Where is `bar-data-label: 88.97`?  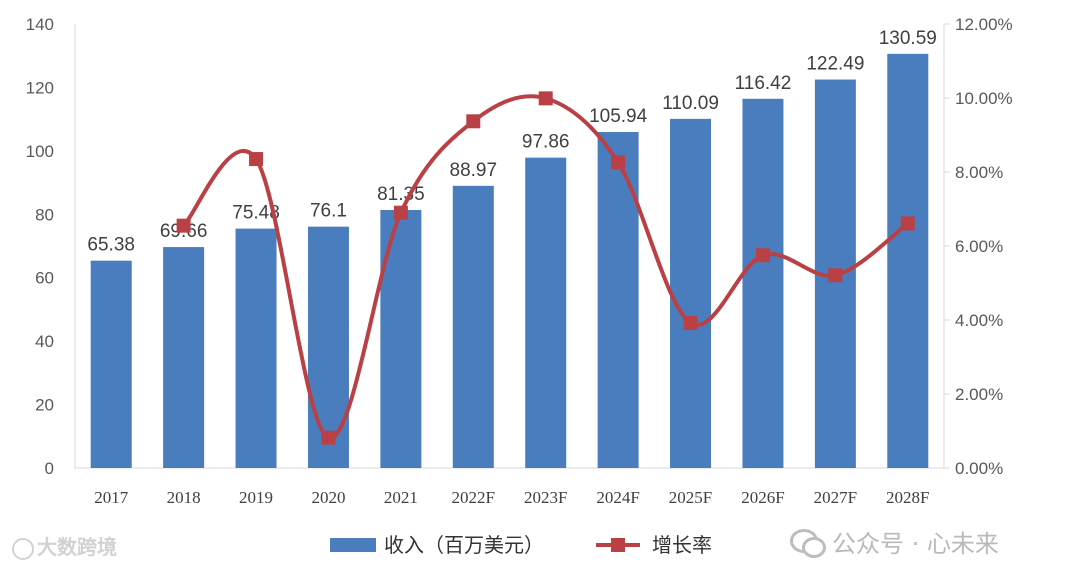 bar-data-label: 88.97 is located at coordinates (474, 170).